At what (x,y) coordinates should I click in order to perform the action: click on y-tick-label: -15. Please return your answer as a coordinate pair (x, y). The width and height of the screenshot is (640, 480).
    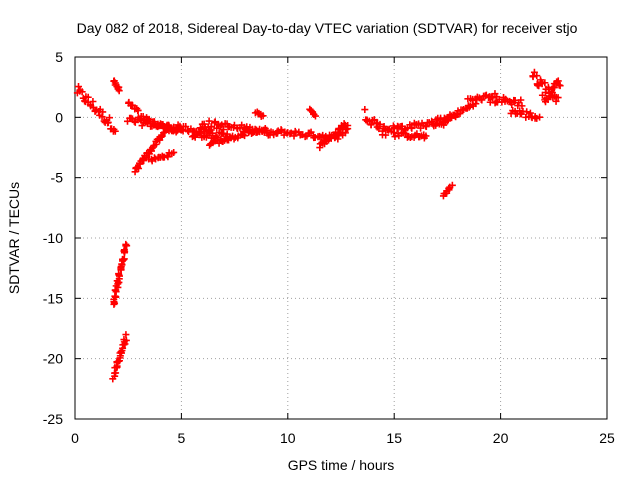
    Looking at the image, I should click on (53, 298).